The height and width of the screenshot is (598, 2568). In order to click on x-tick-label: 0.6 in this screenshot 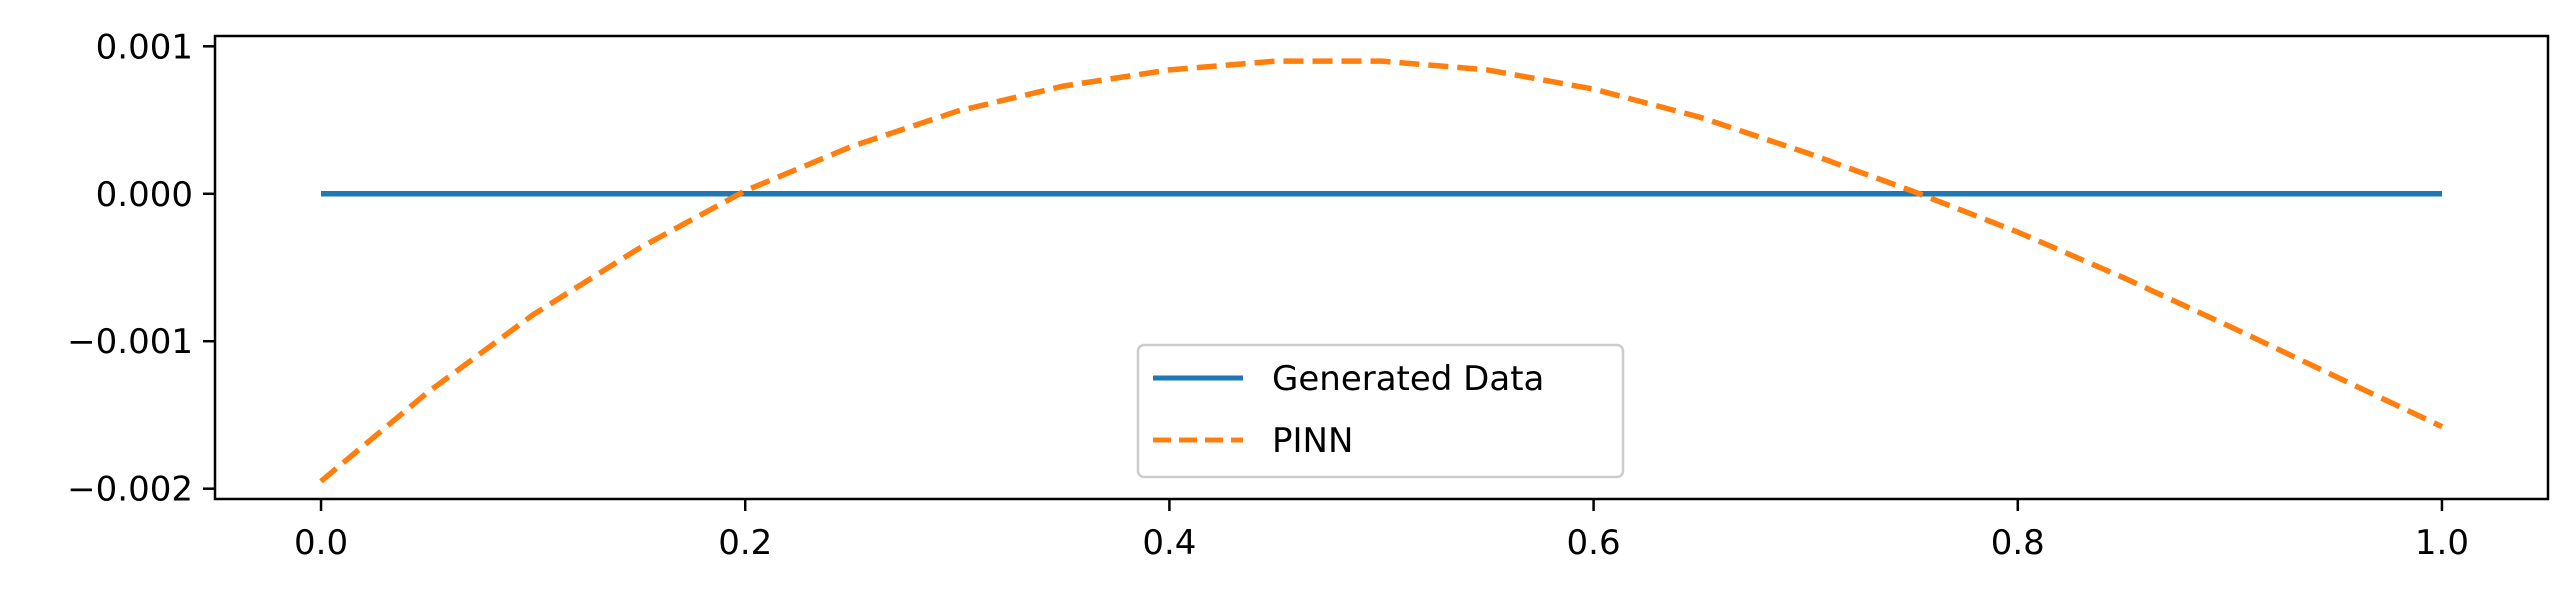, I will do `click(1594, 543)`.